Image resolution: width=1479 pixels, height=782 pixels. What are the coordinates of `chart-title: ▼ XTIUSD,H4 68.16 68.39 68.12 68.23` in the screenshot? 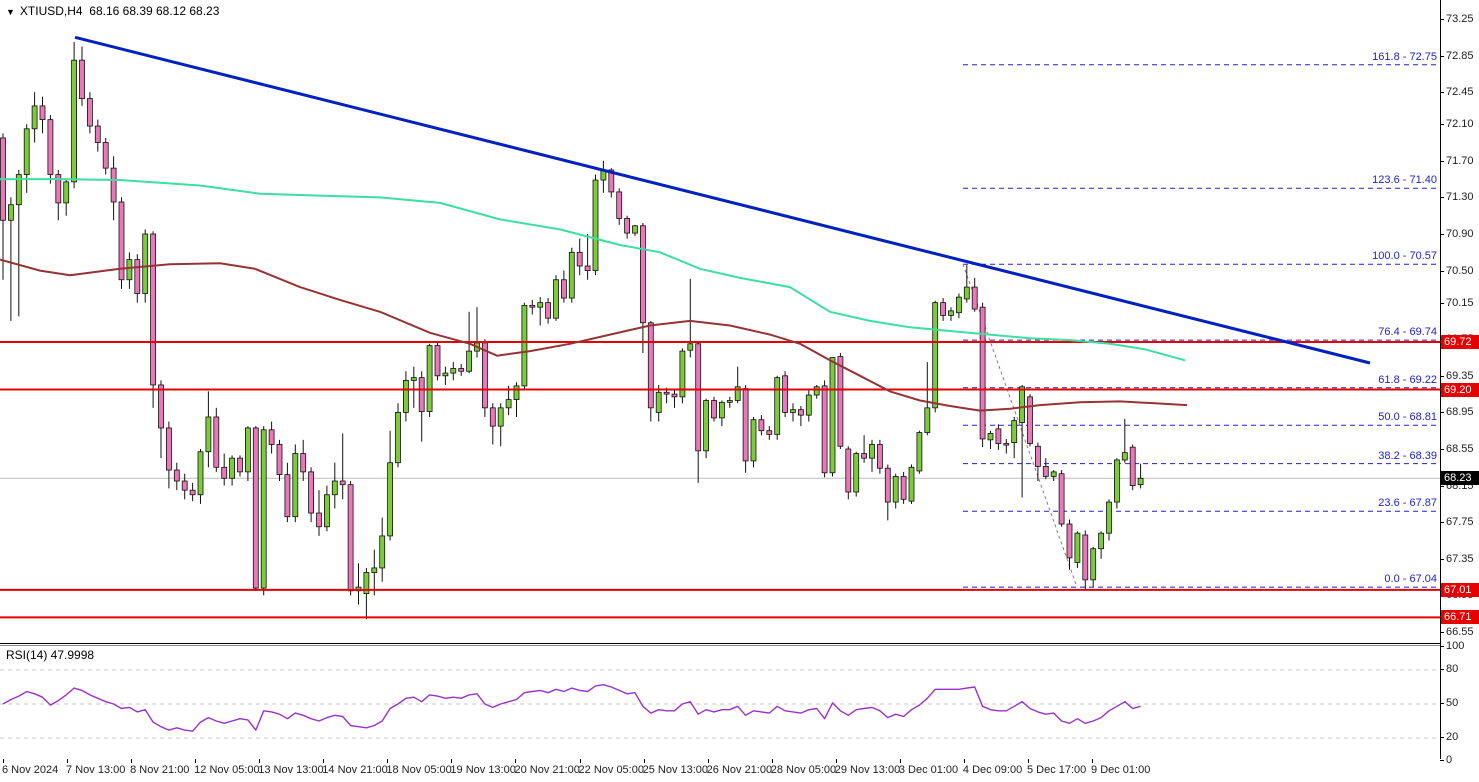 It's located at (112, 11).